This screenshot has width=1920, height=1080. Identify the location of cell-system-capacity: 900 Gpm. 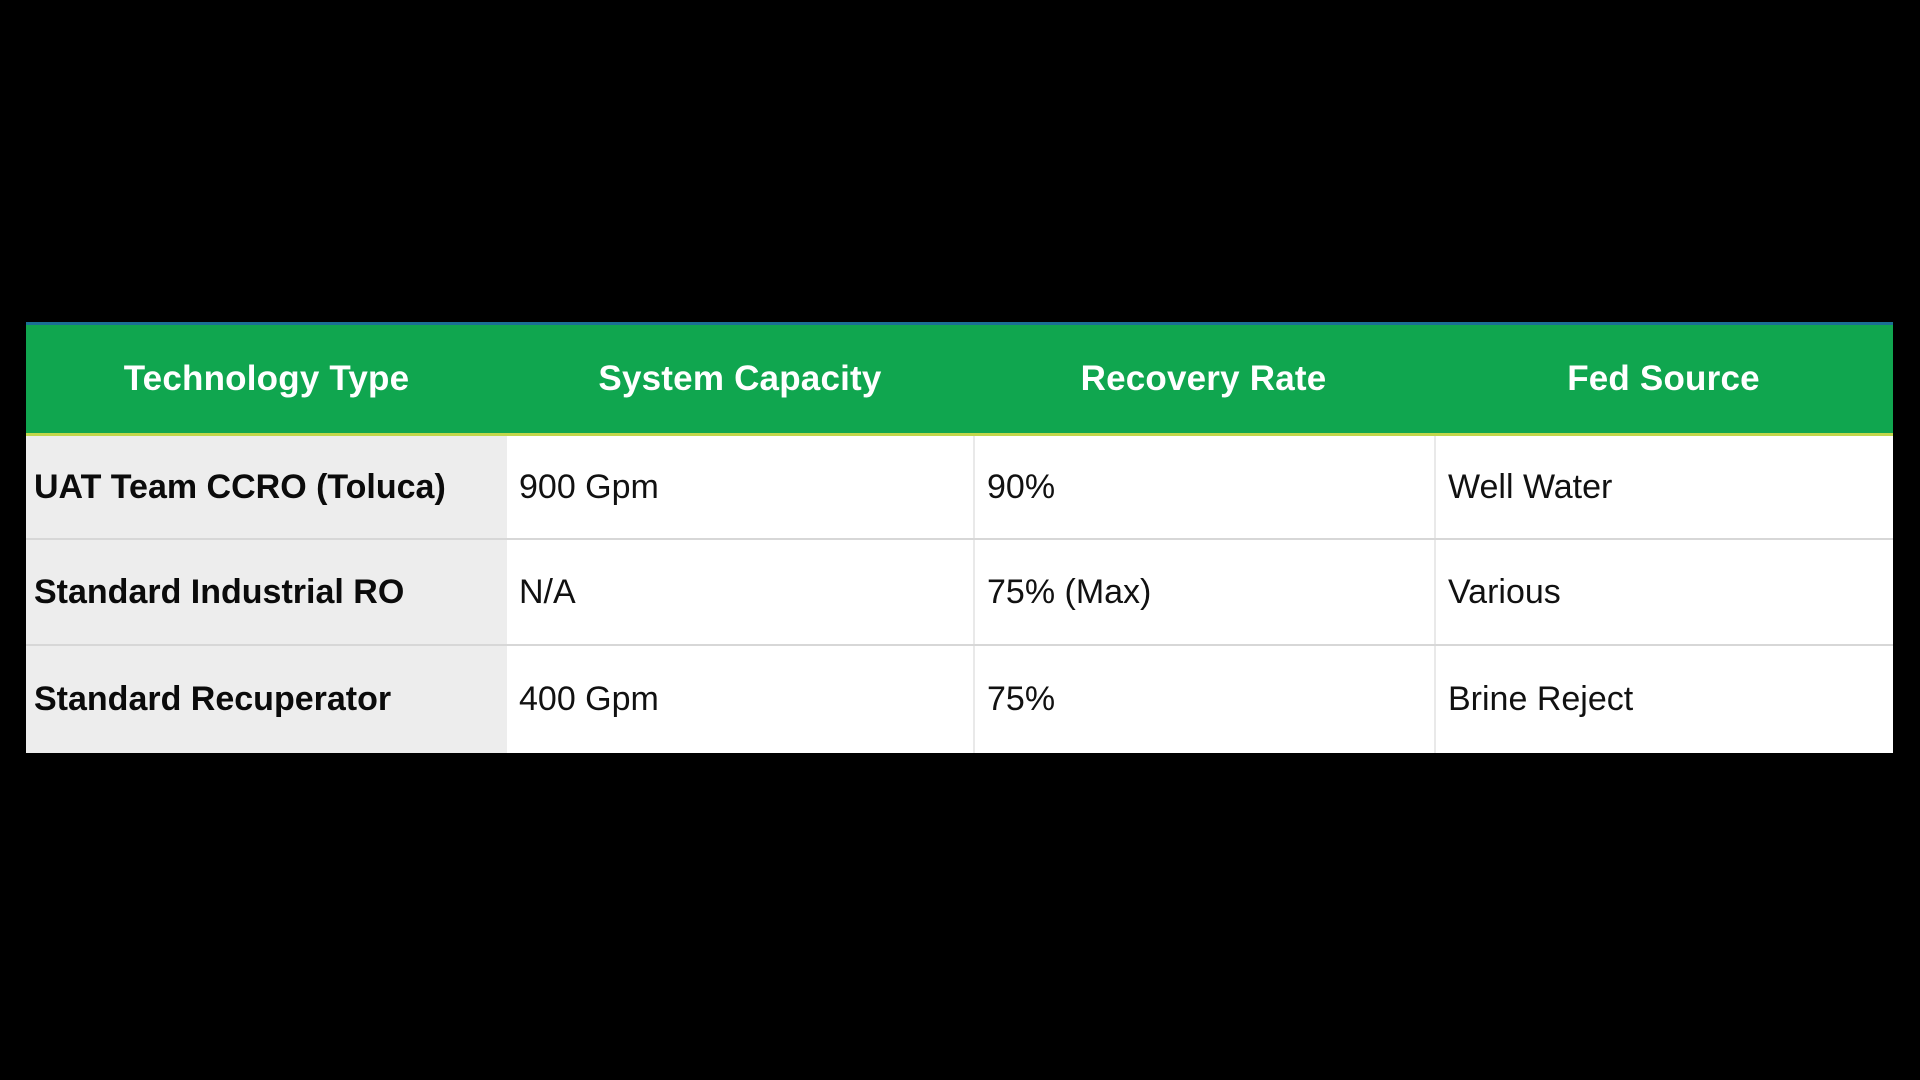
(589, 486).